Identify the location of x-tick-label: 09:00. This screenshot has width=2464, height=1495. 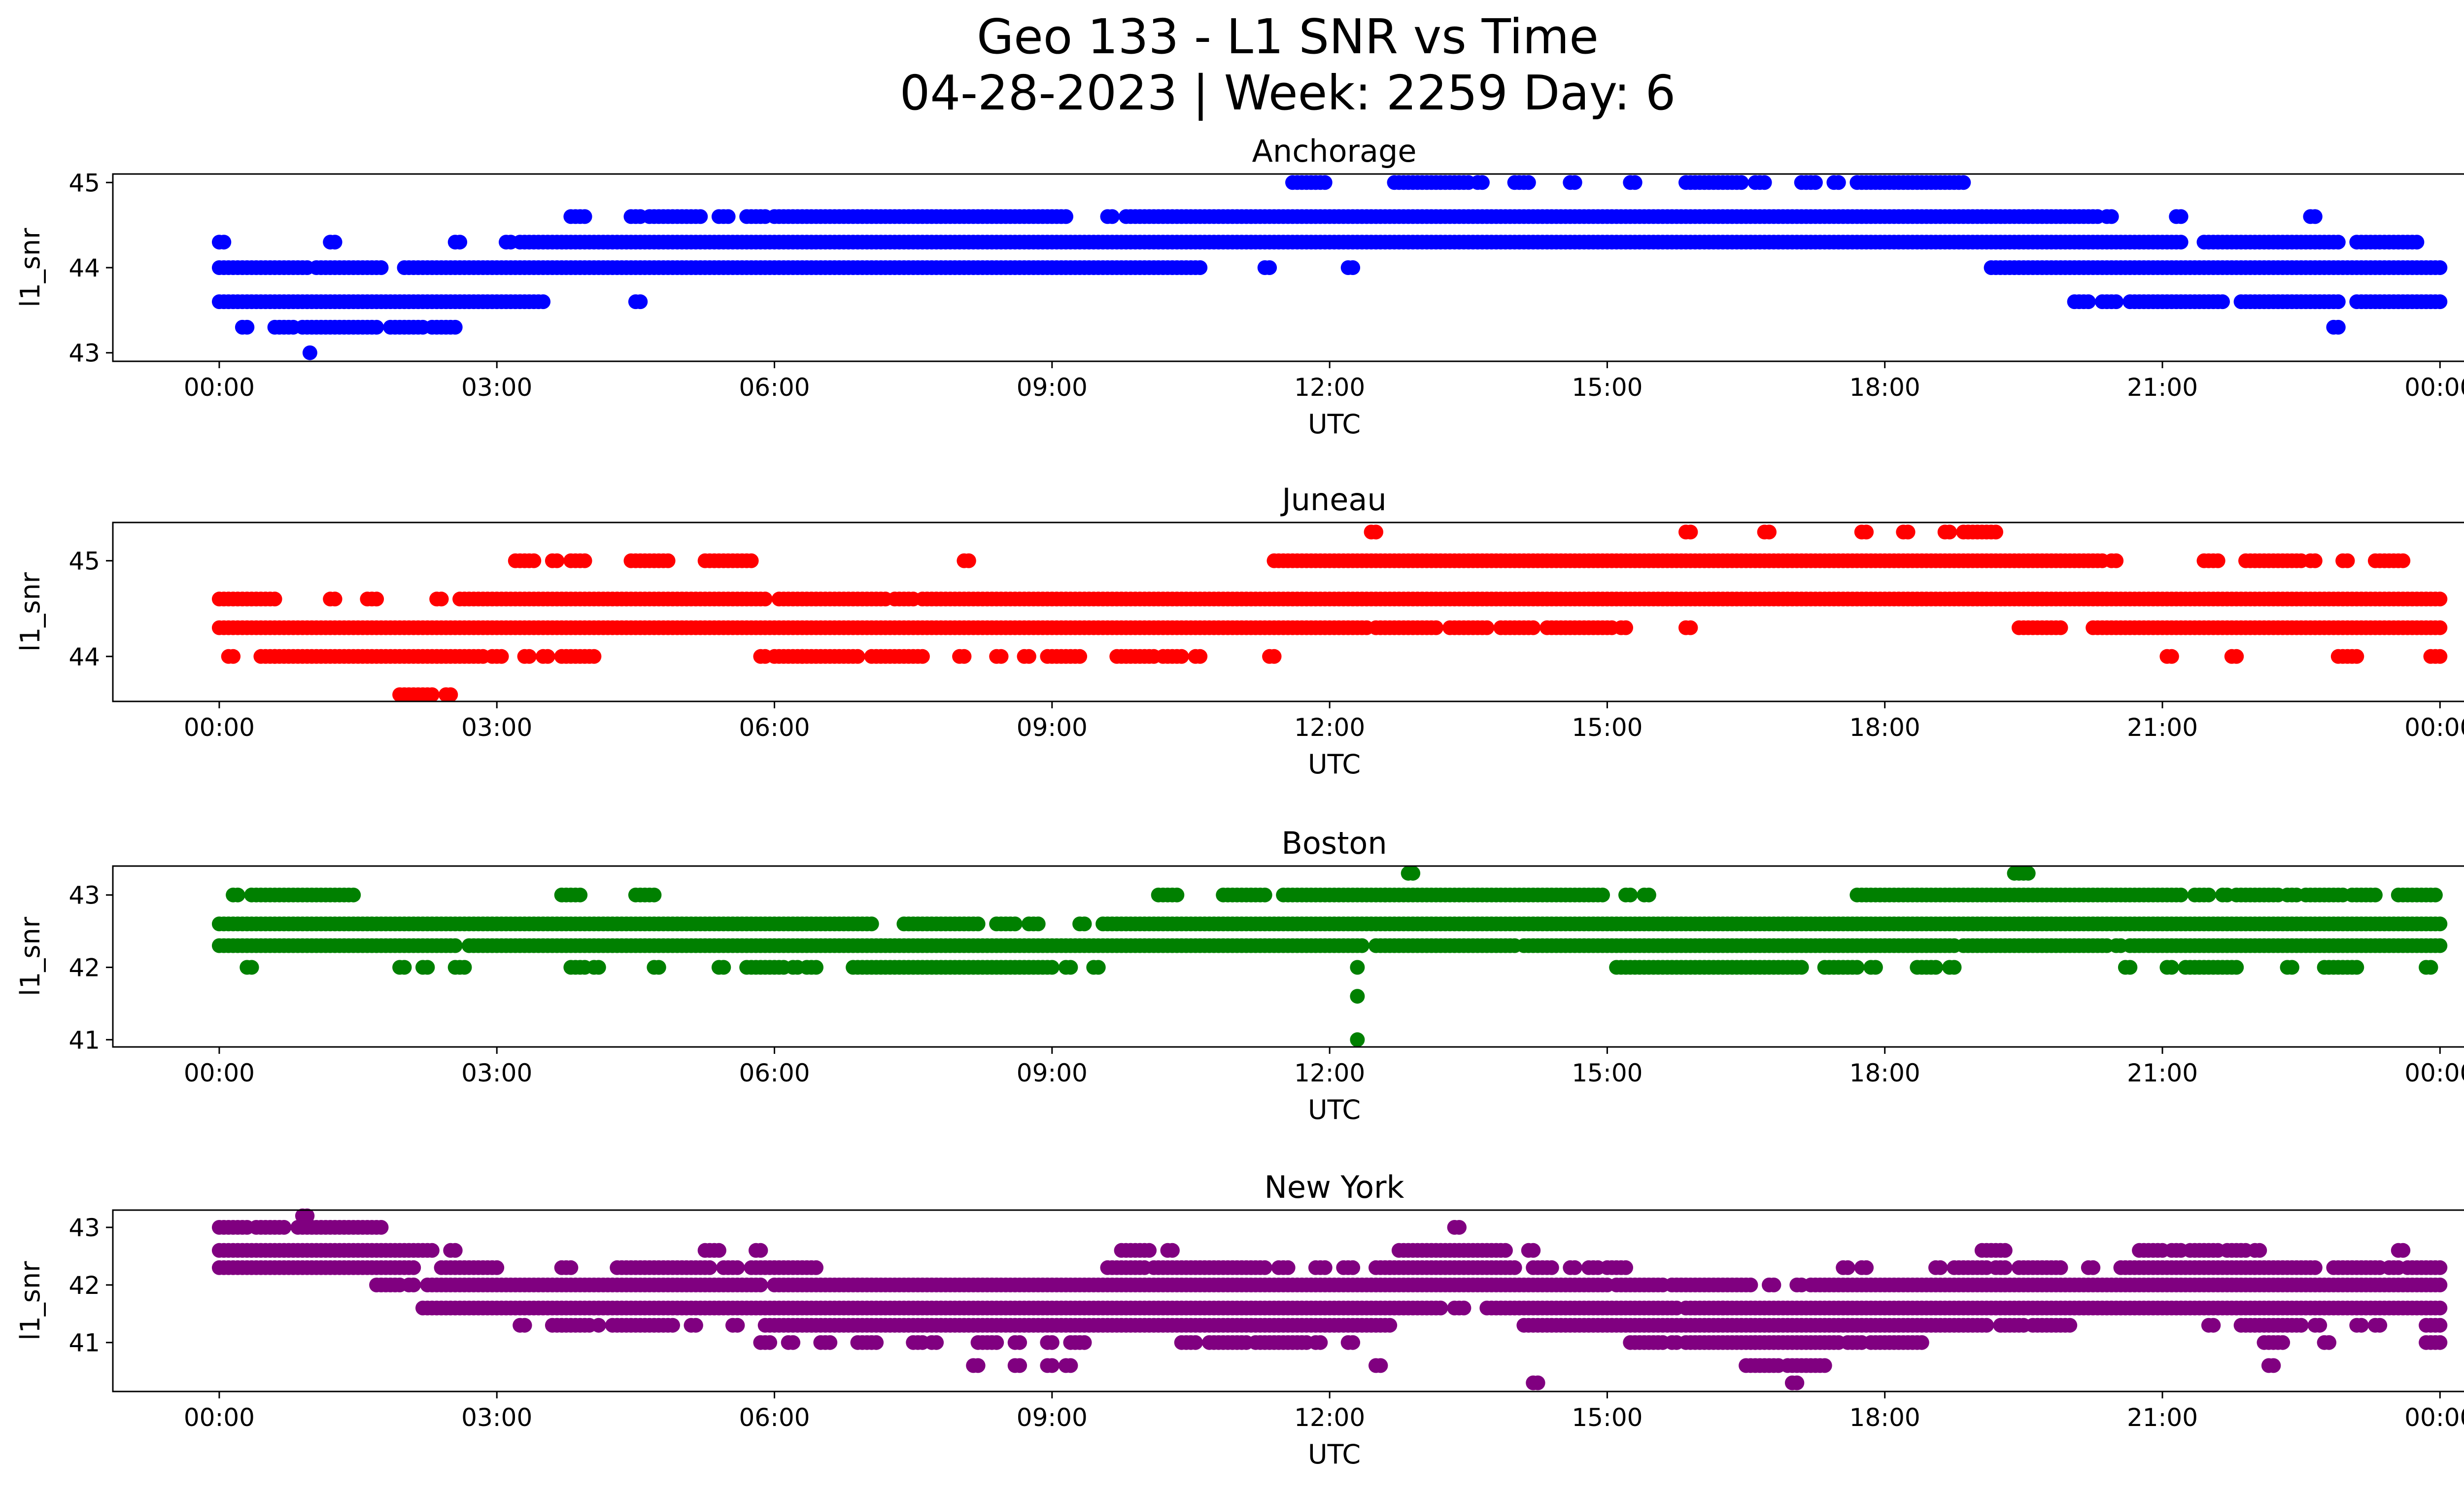
(1052, 1073).